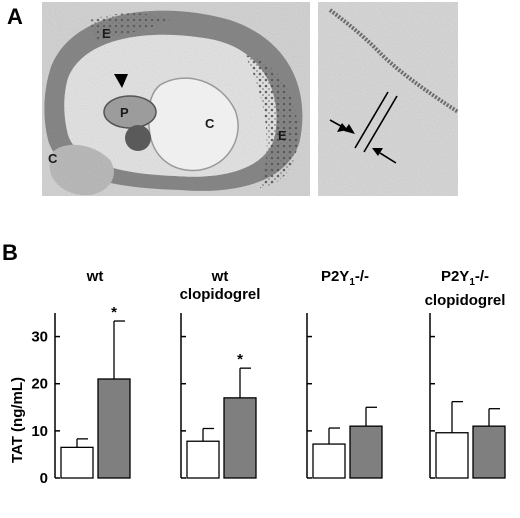 The height and width of the screenshot is (518, 520). Describe the element at coordinates (282, 135) in the screenshot. I see `label-e-right: E` at that location.